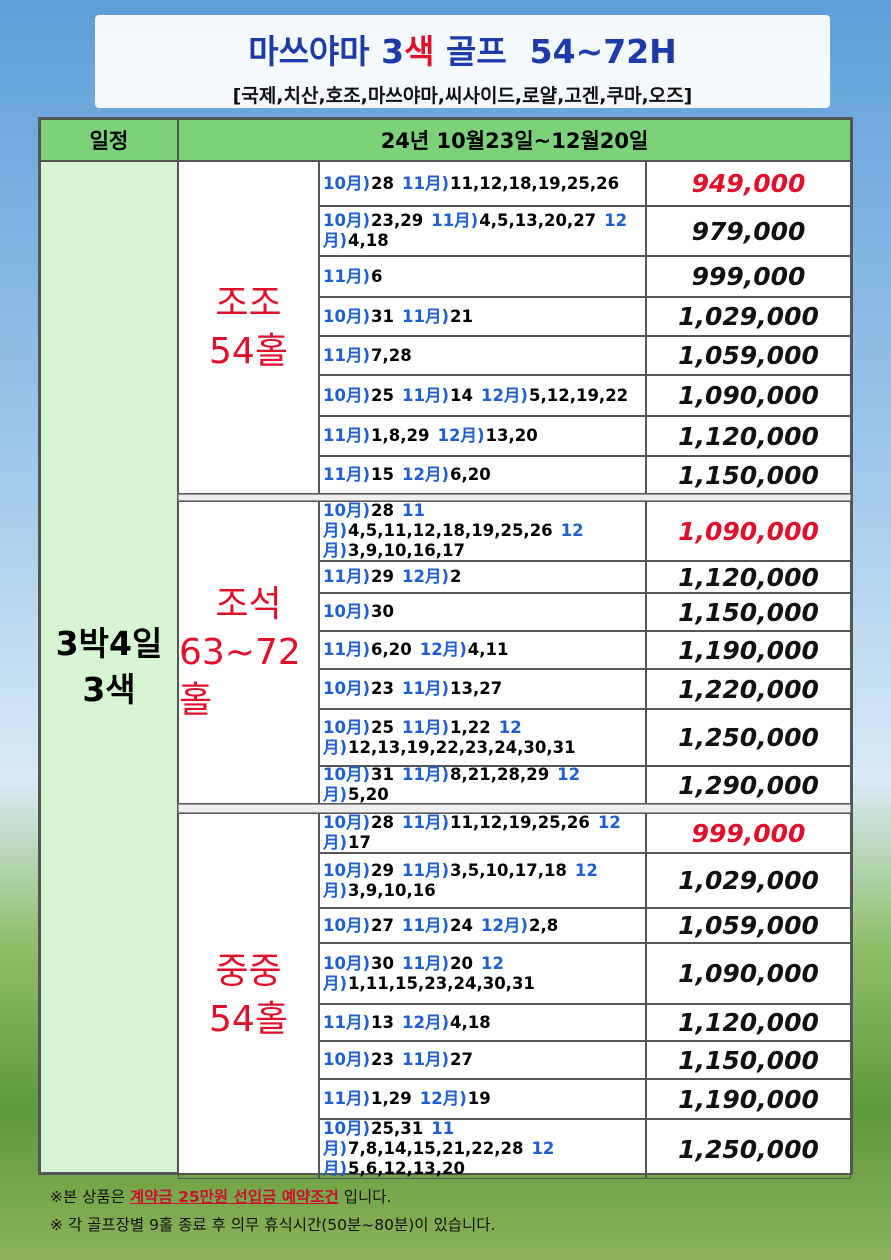 The image size is (891, 1260). Describe the element at coordinates (748, 833) in the screenshot. I see `price: 999,000` at that location.